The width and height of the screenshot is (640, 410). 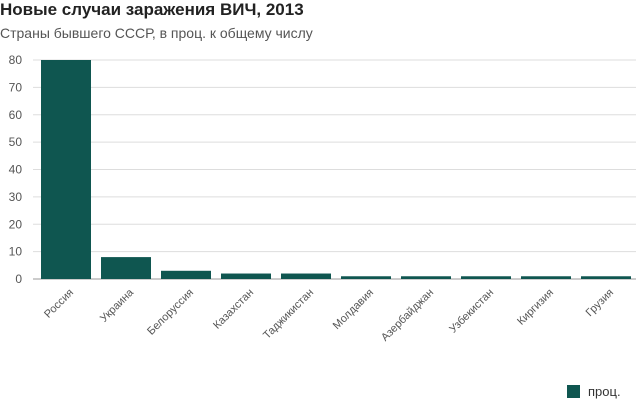 I want to click on x-tick-label: Белоруссия, so click(x=170, y=312).